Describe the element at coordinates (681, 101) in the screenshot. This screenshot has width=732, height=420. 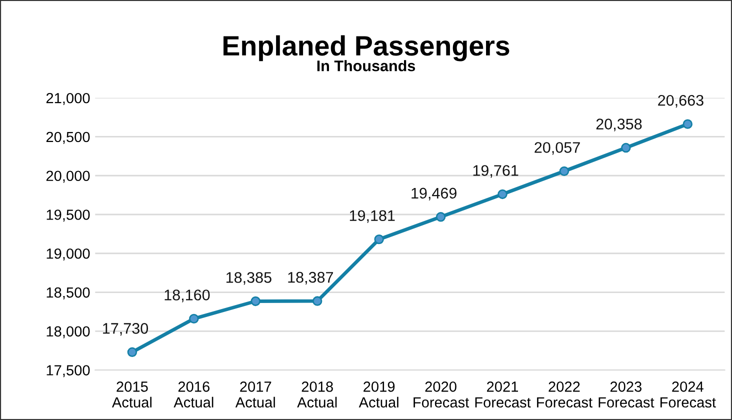
I see `data-label: 20,663` at that location.